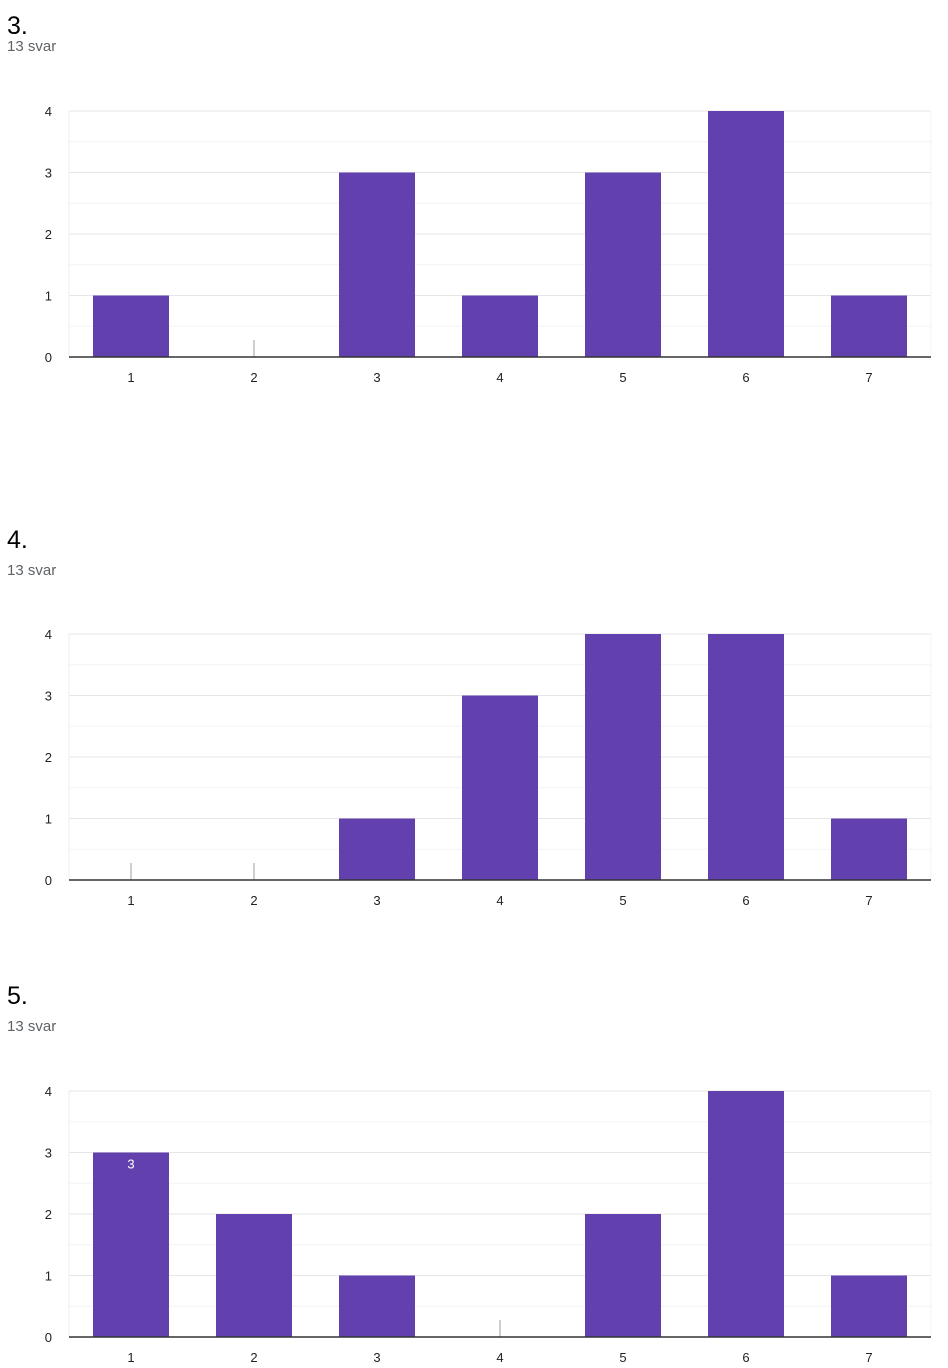  What do you see at coordinates (130, 1164) in the screenshot?
I see `bar-data-label: 3` at bounding box center [130, 1164].